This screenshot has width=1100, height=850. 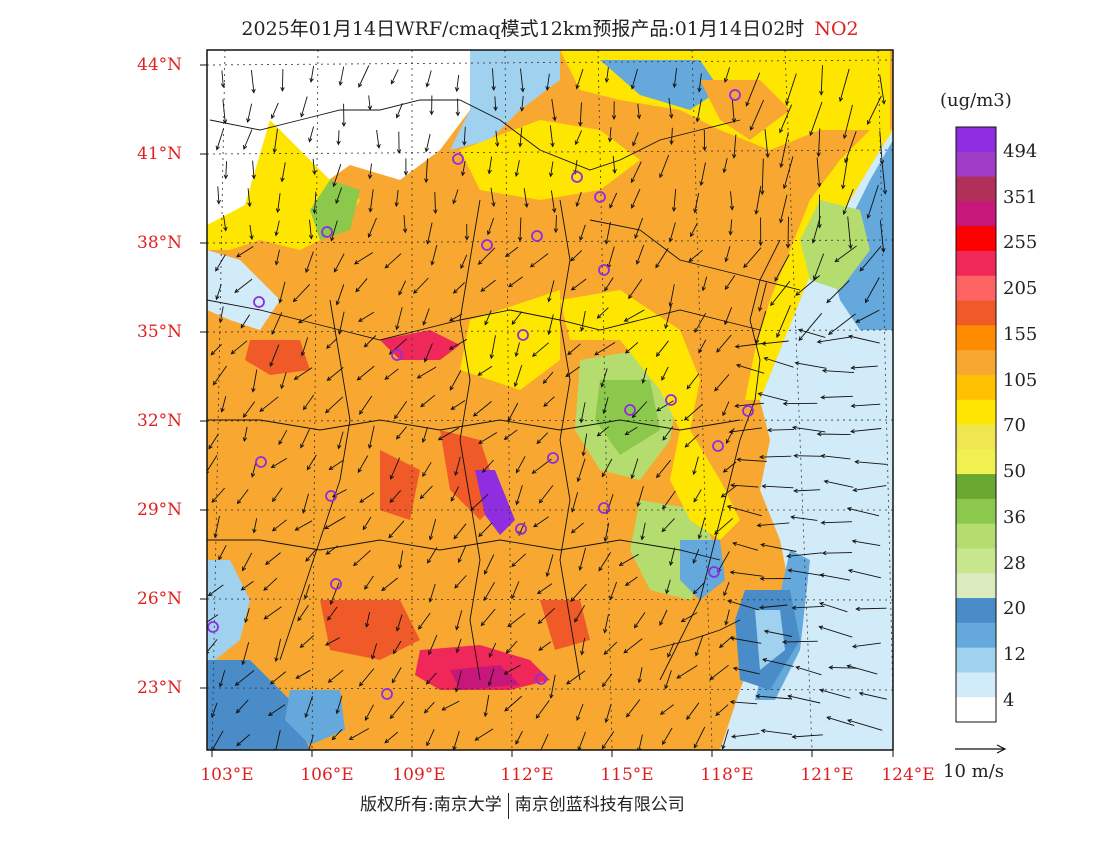 I want to click on city-marker, so click(x=397, y=355).